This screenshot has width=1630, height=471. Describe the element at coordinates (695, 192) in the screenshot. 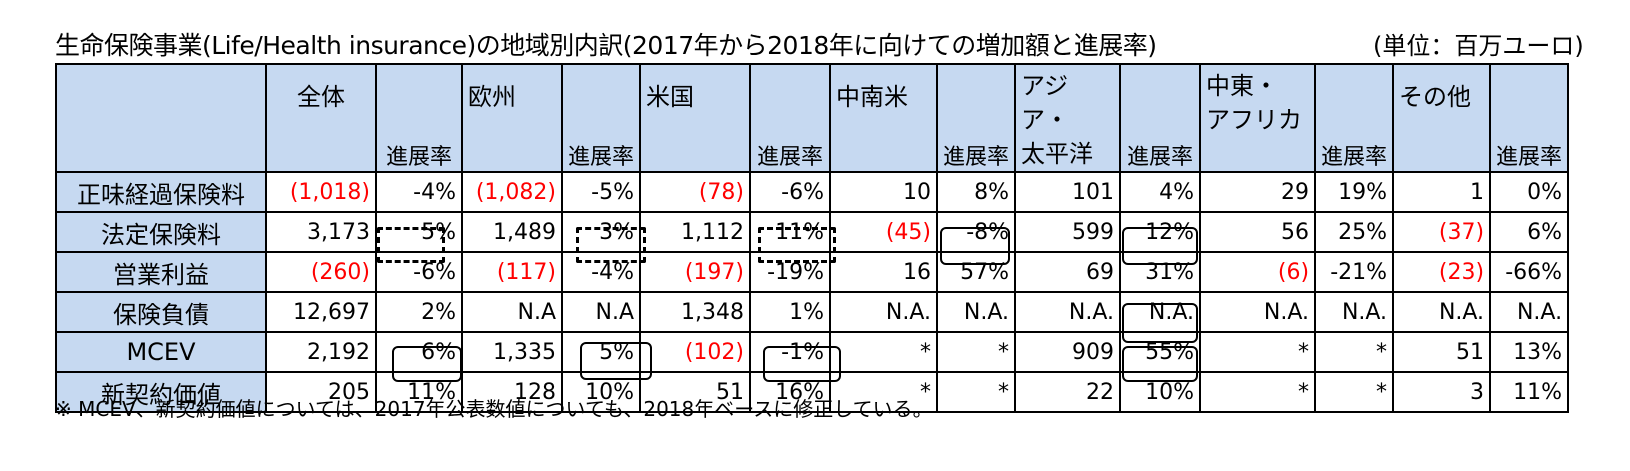

I see `value-cell: (78)` at that location.